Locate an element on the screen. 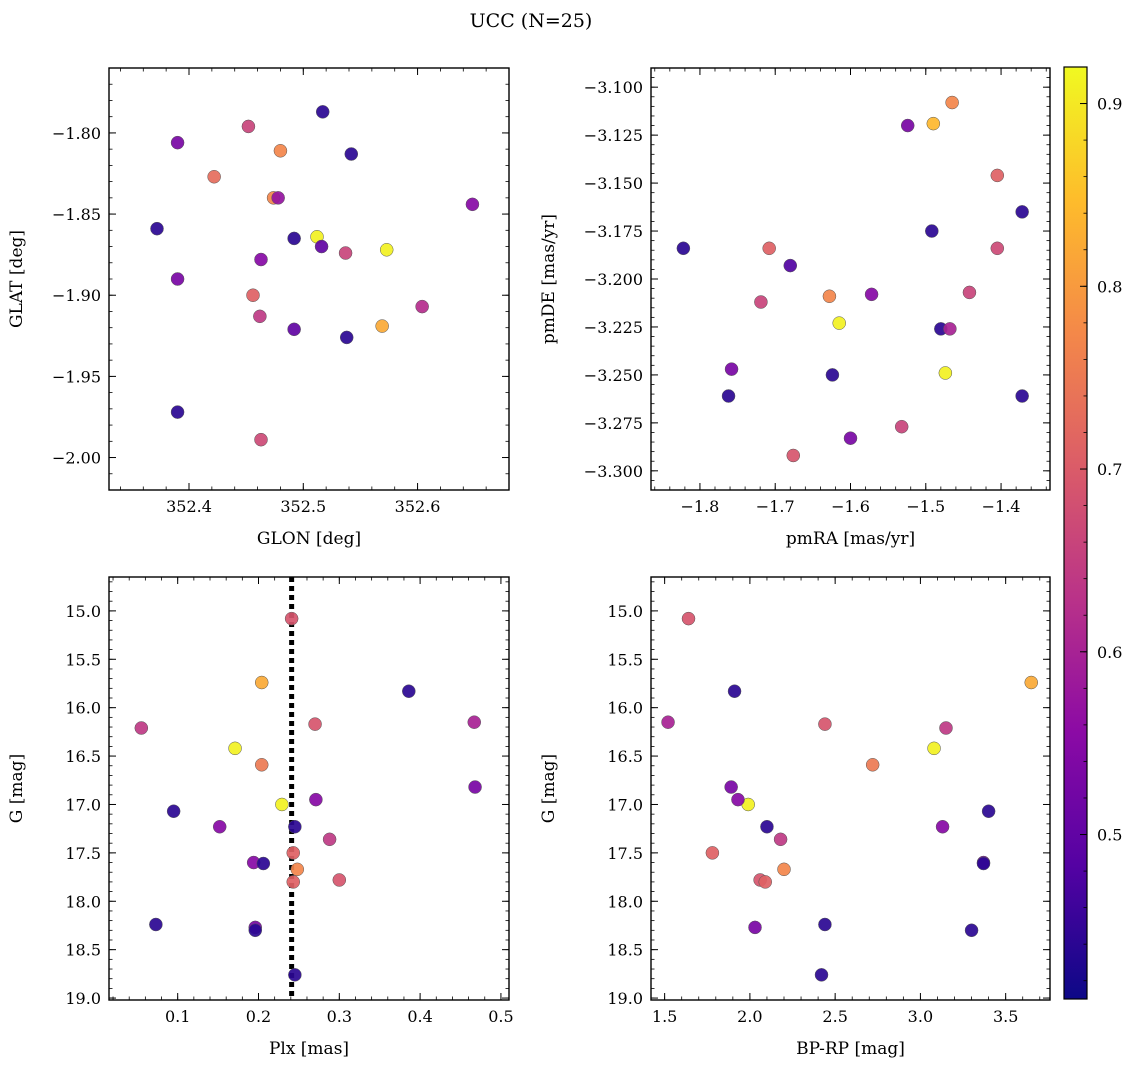 This screenshot has width=1136, height=1067. y-tick-label: −3.150 is located at coordinates (613, 183).